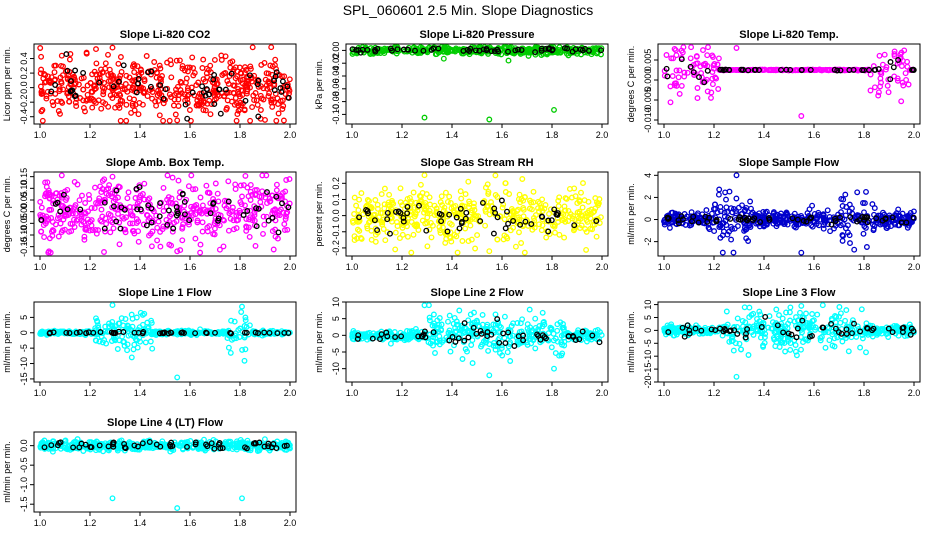 This screenshot has width=936, height=540. Describe the element at coordinates (165, 293) in the screenshot. I see `panel-title: Slope Line 1 Flow` at that location.